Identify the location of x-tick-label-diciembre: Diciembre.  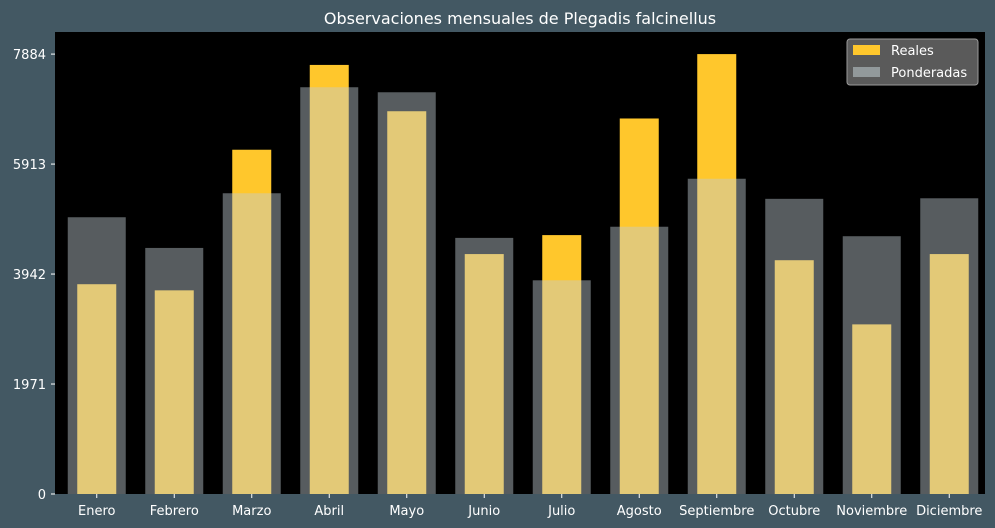
(949, 511).